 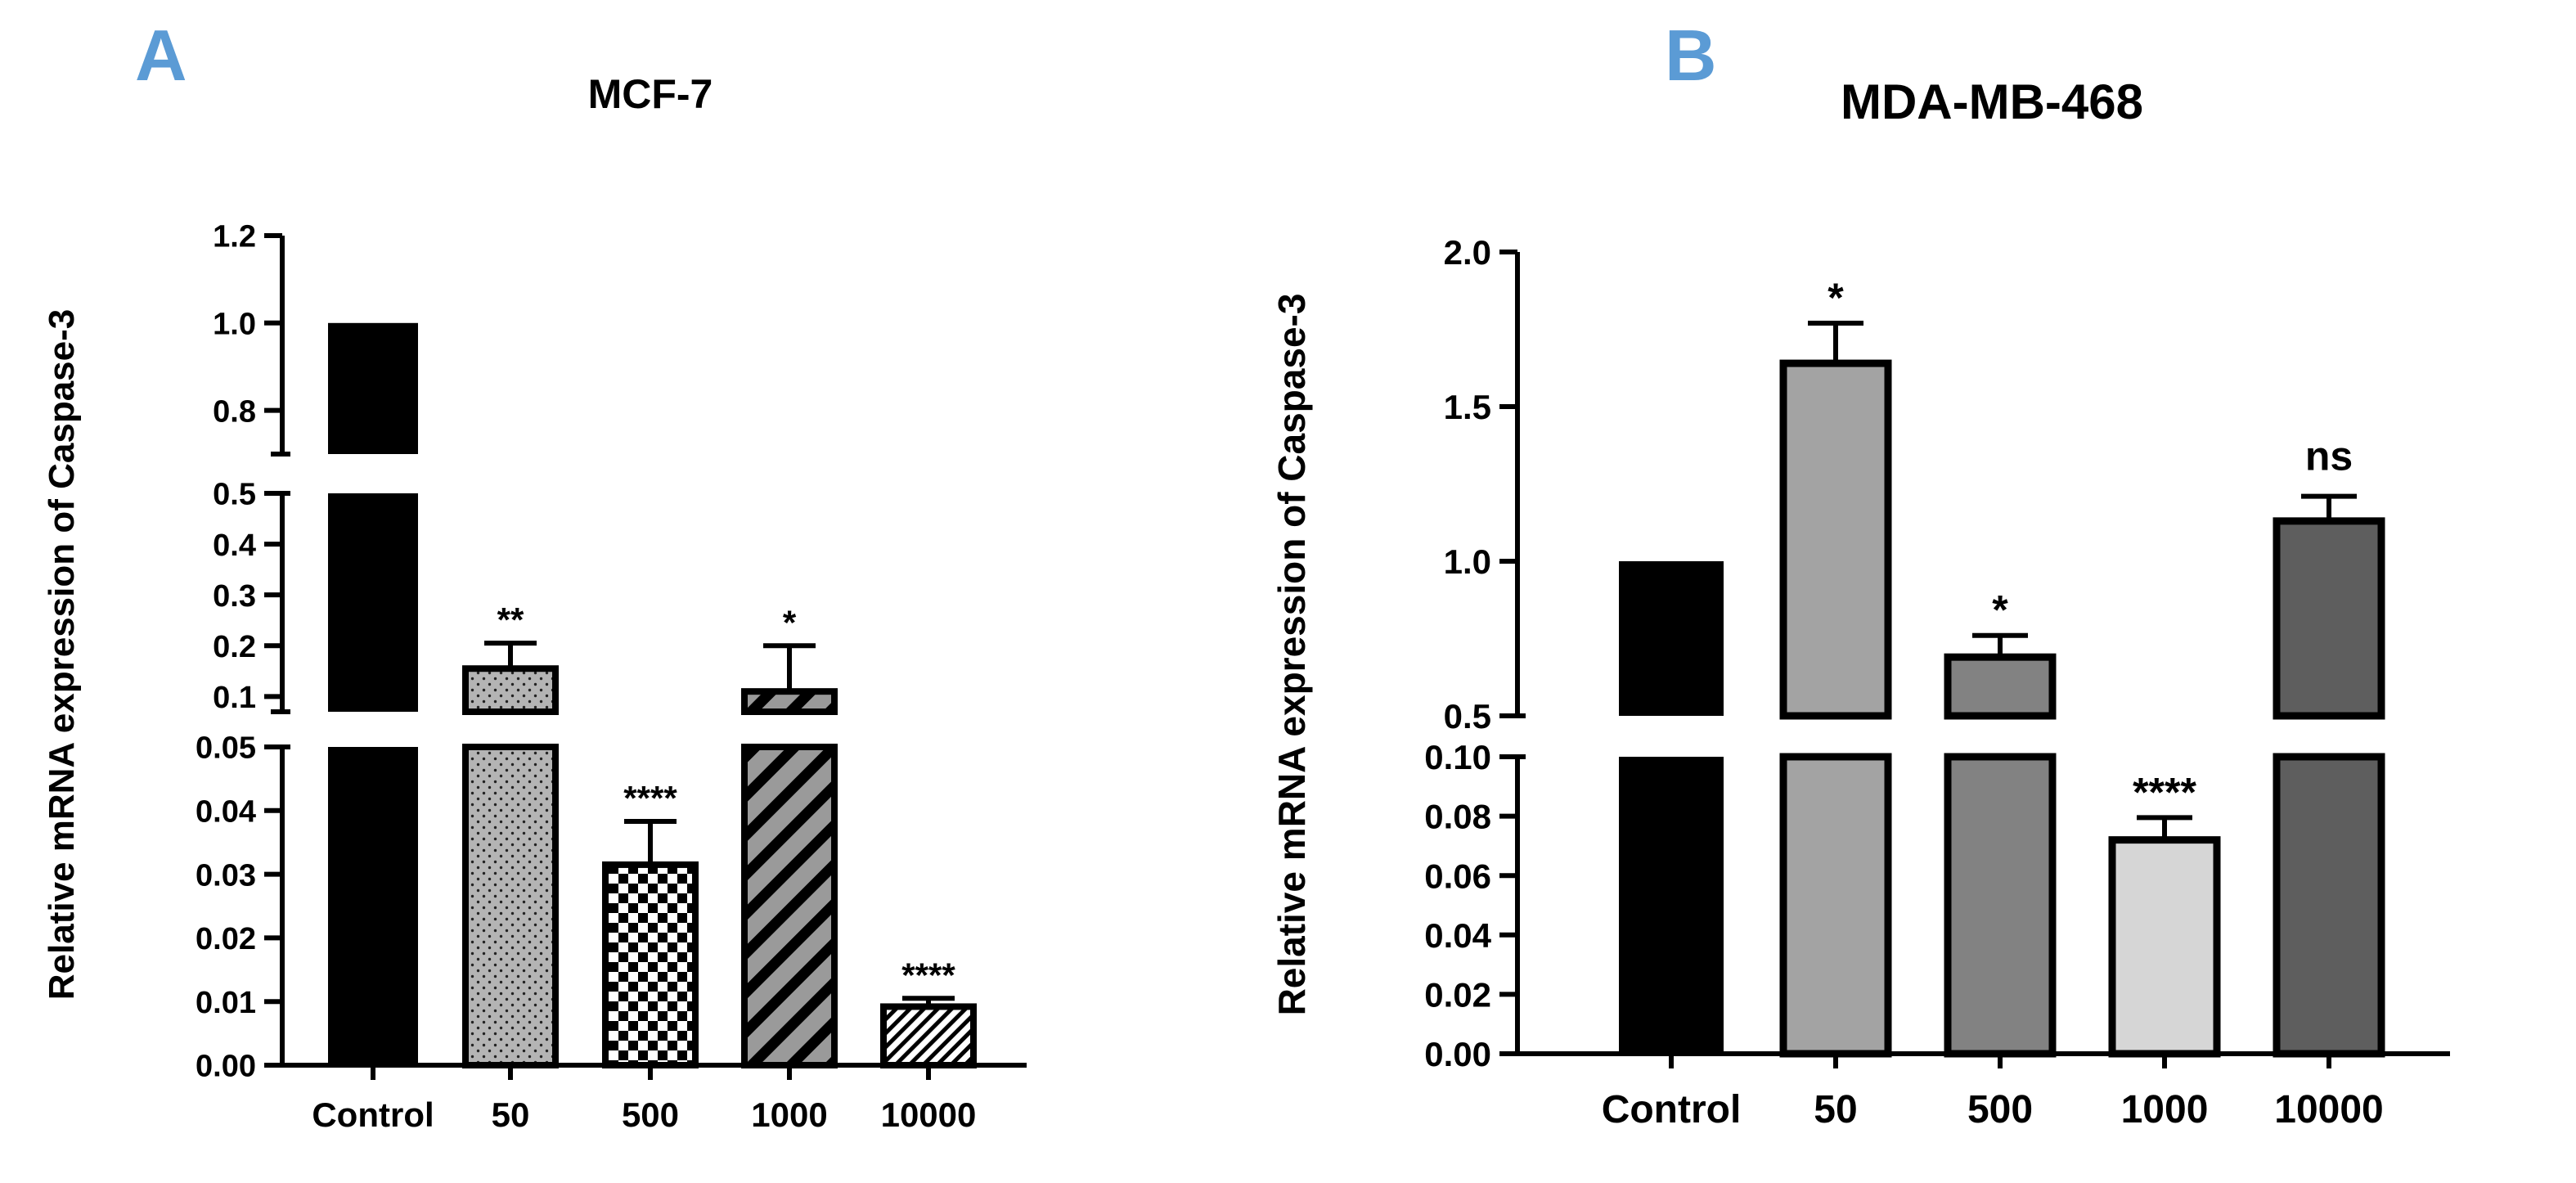 What do you see at coordinates (226, 1003) in the screenshot?
I see `y-tick-label: 0.01` at bounding box center [226, 1003].